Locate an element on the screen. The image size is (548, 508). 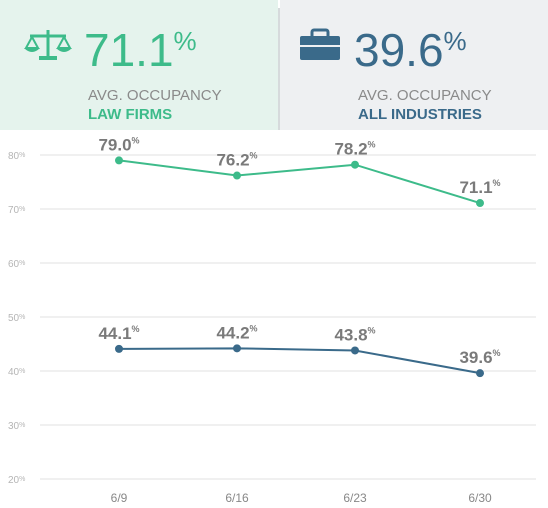
kpi-group: LAW FIRMS is located at coordinates (130, 114).